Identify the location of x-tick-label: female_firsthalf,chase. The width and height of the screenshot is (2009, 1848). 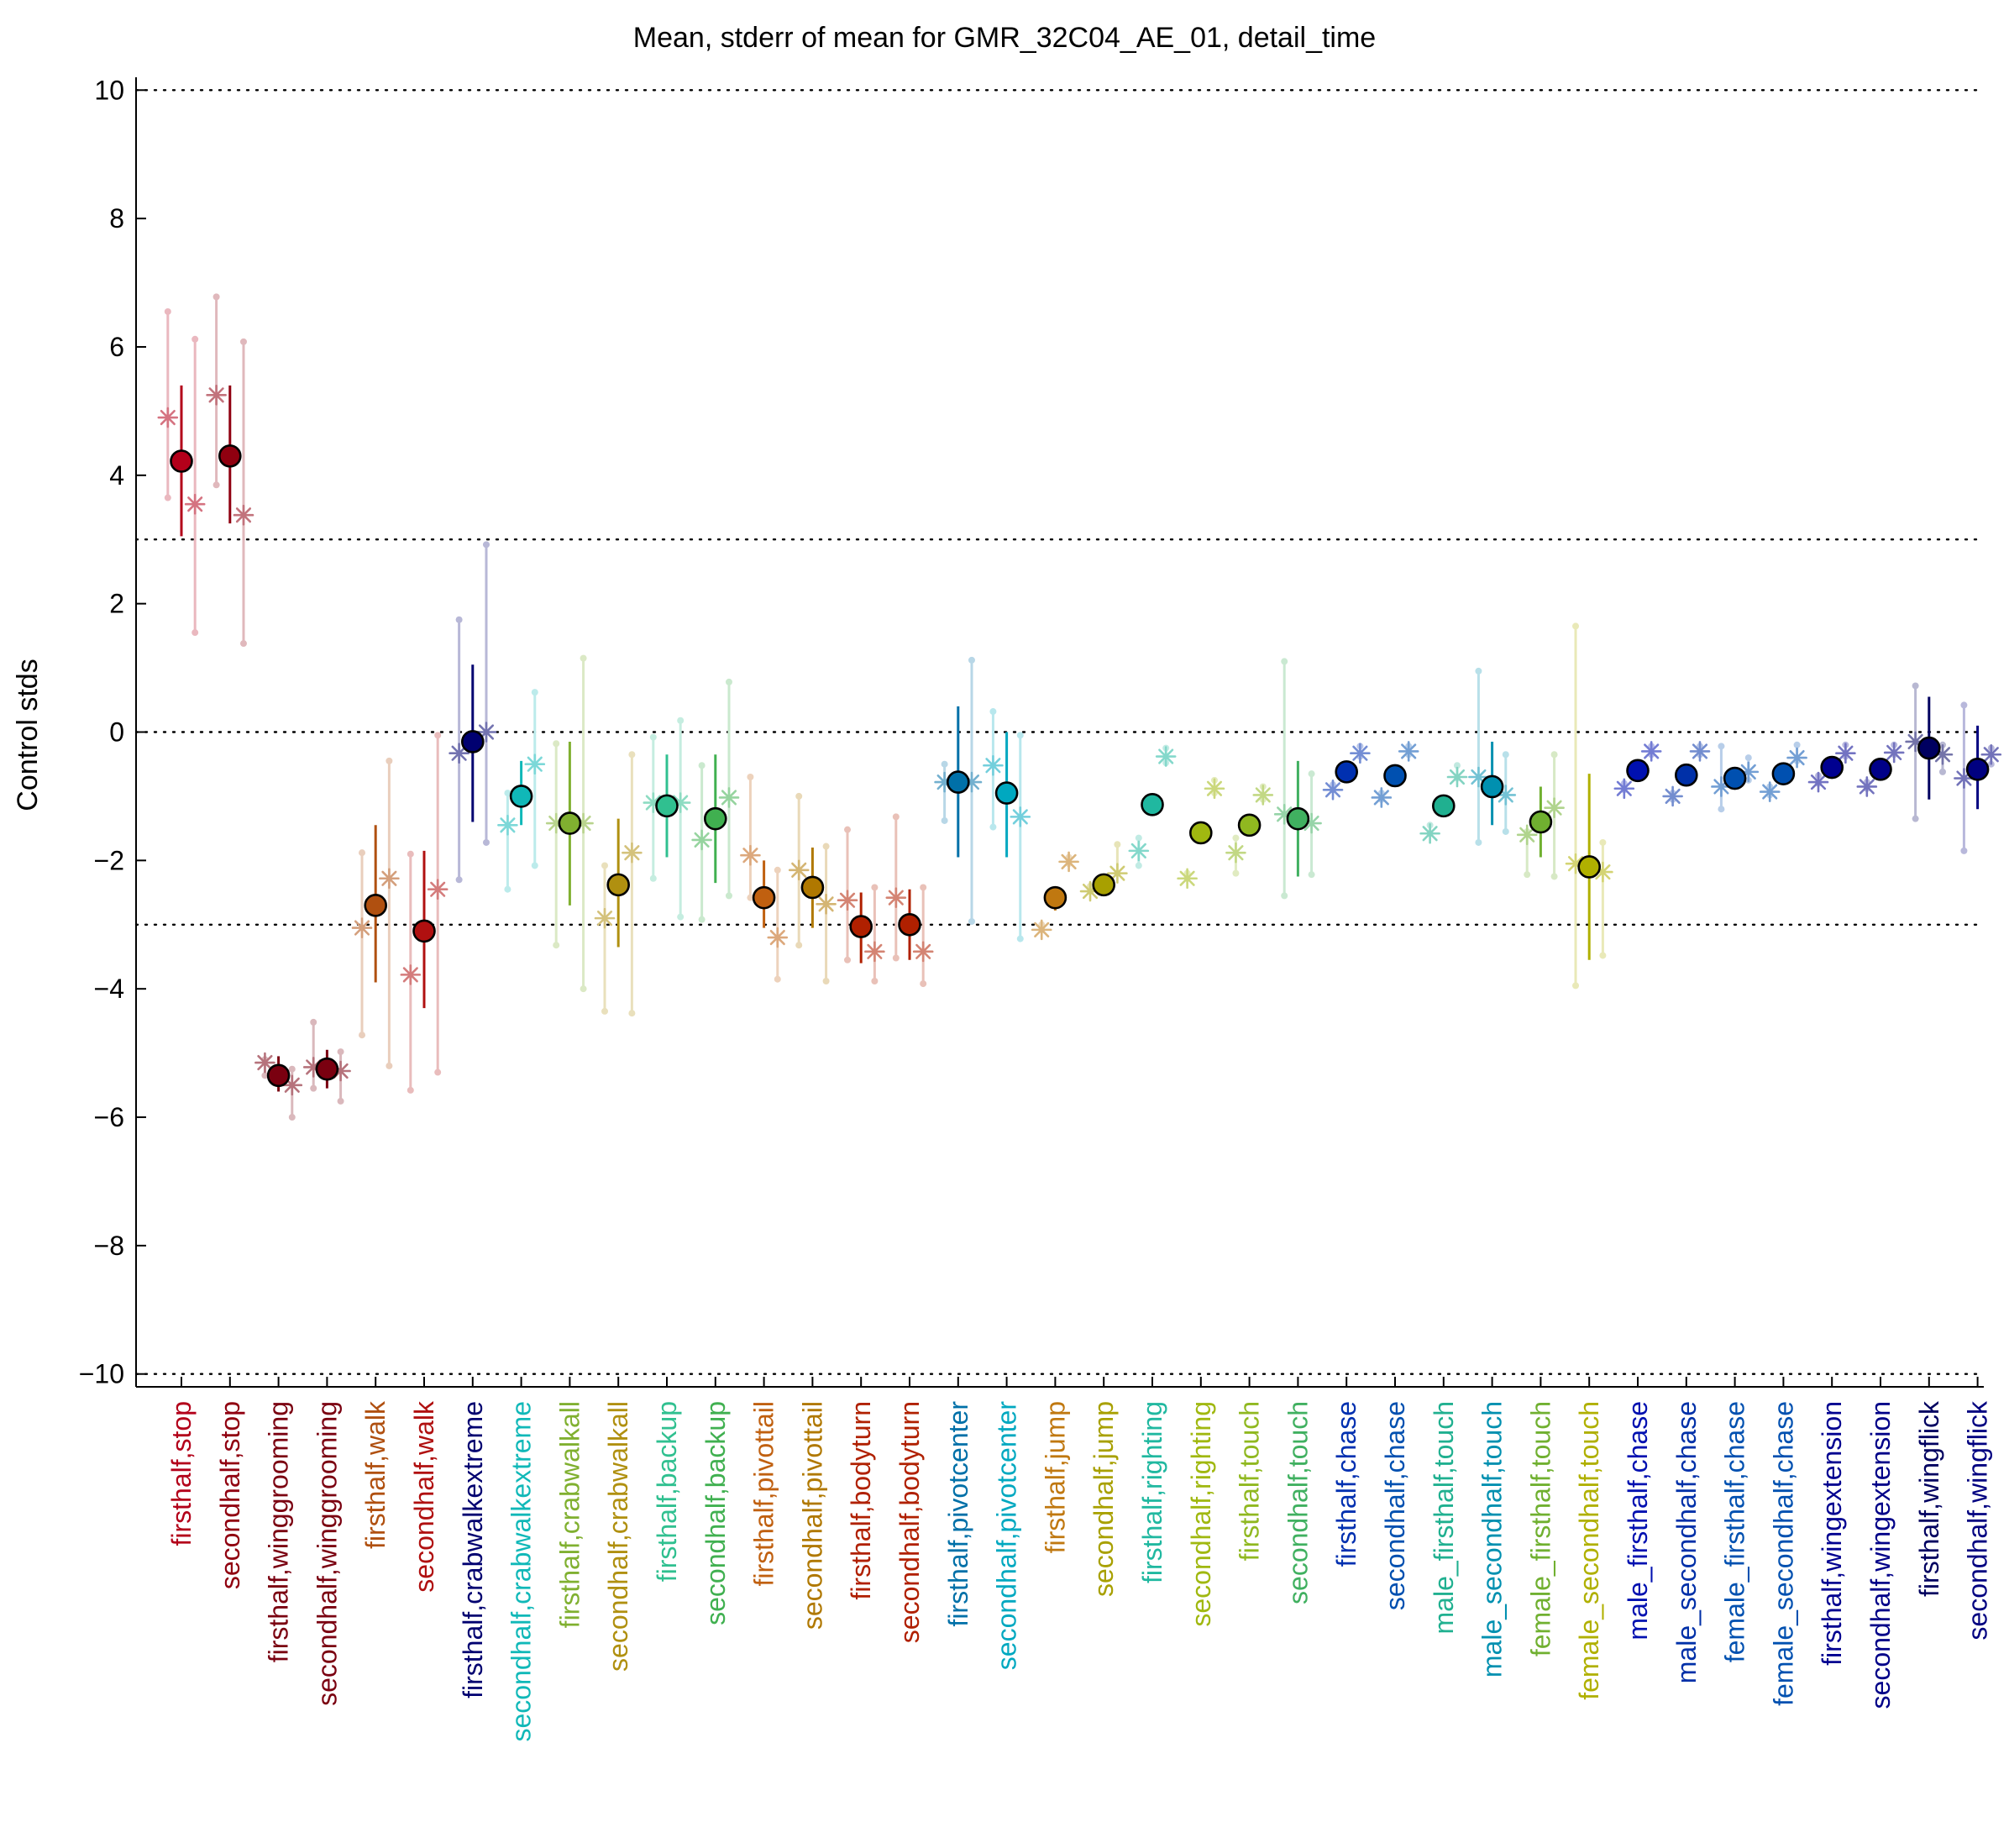
(1735, 1531).